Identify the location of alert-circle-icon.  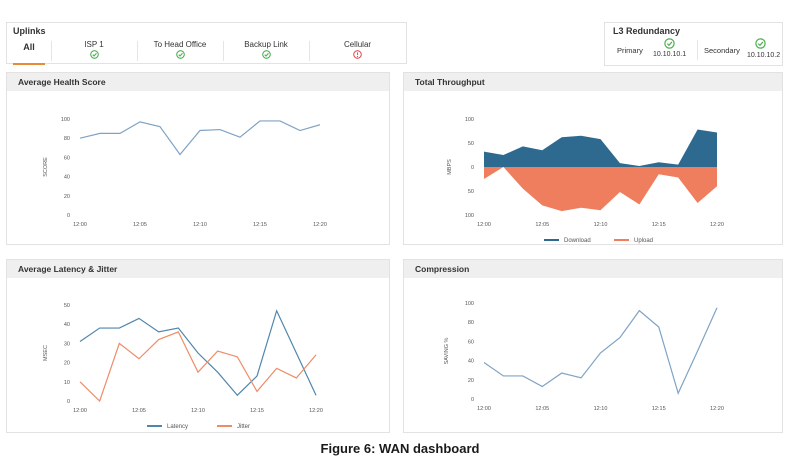
(357, 54).